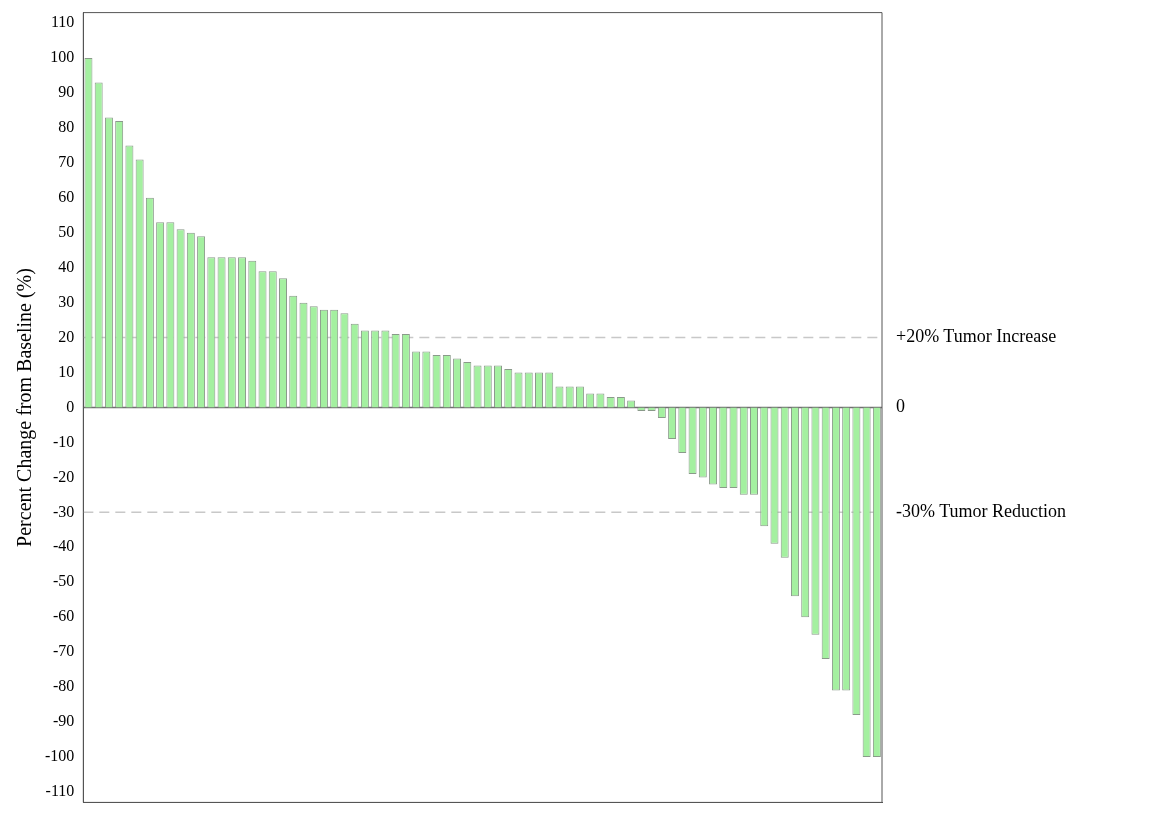  I want to click on y-tick-label: -60, so click(64, 616).